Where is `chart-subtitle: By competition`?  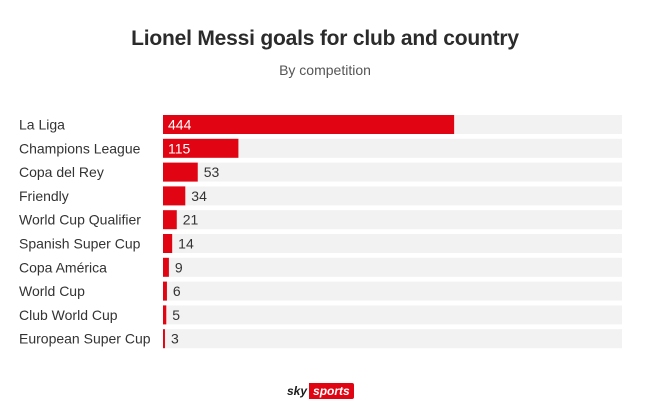 chart-subtitle: By competition is located at coordinates (325, 70).